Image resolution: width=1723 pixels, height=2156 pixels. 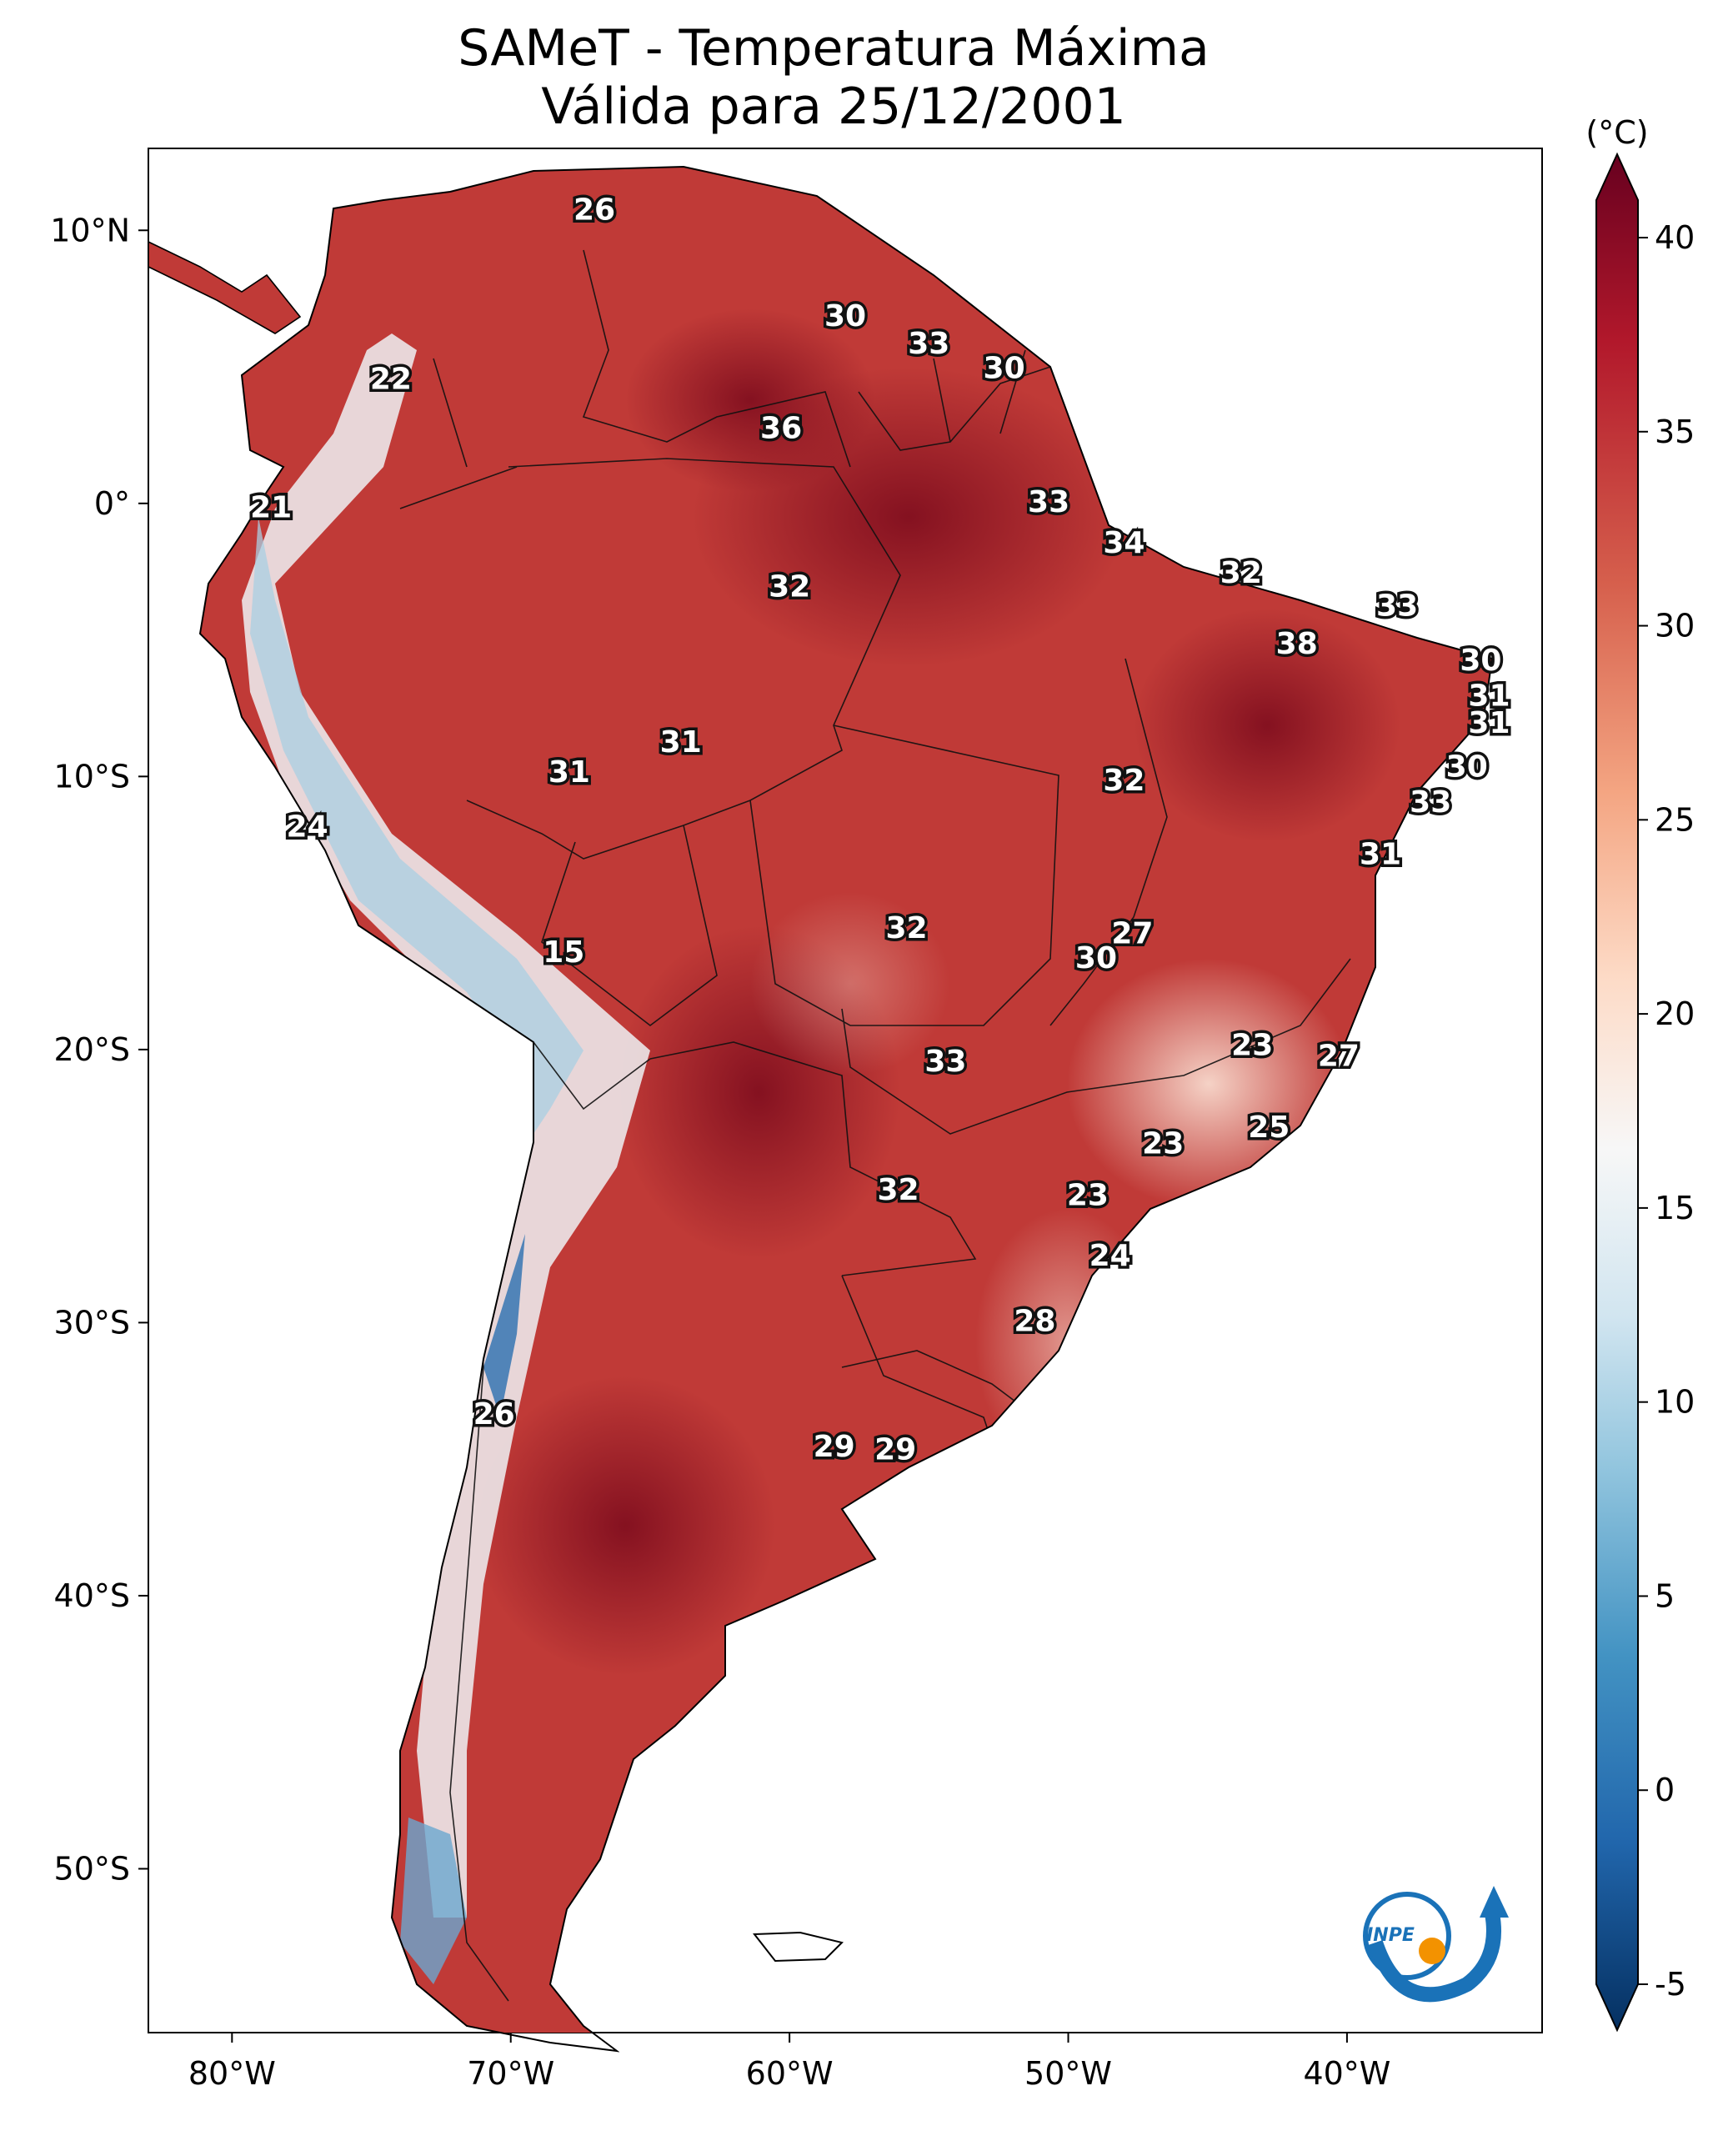 What do you see at coordinates (798, 1947) in the screenshot?
I see `falkland-islands` at bounding box center [798, 1947].